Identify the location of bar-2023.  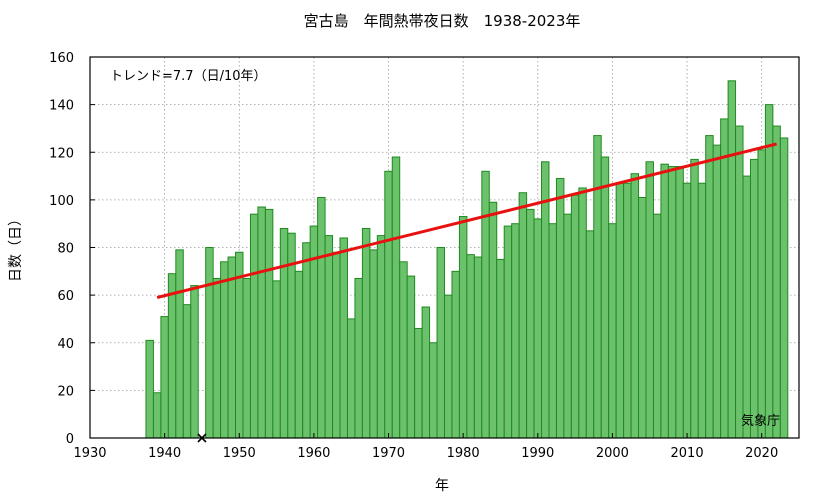
(784, 288).